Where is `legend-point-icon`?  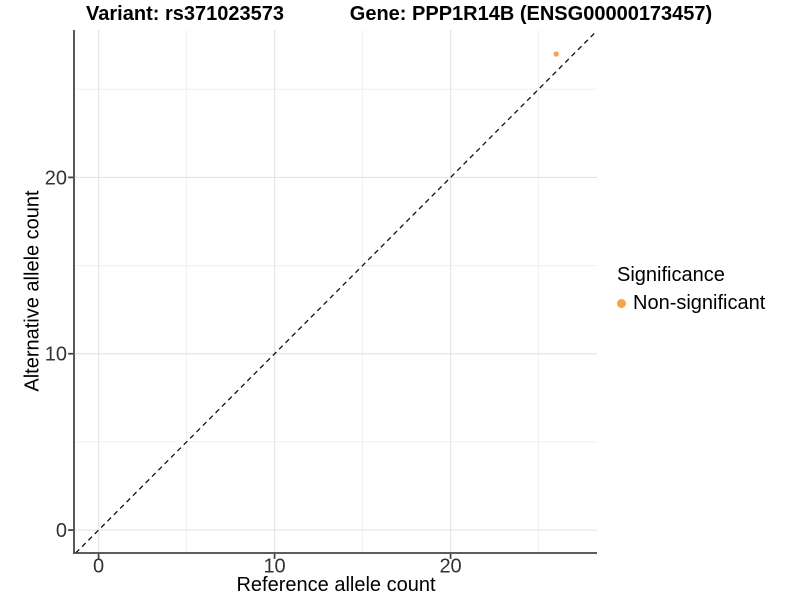
legend-point-icon is located at coordinates (621, 303).